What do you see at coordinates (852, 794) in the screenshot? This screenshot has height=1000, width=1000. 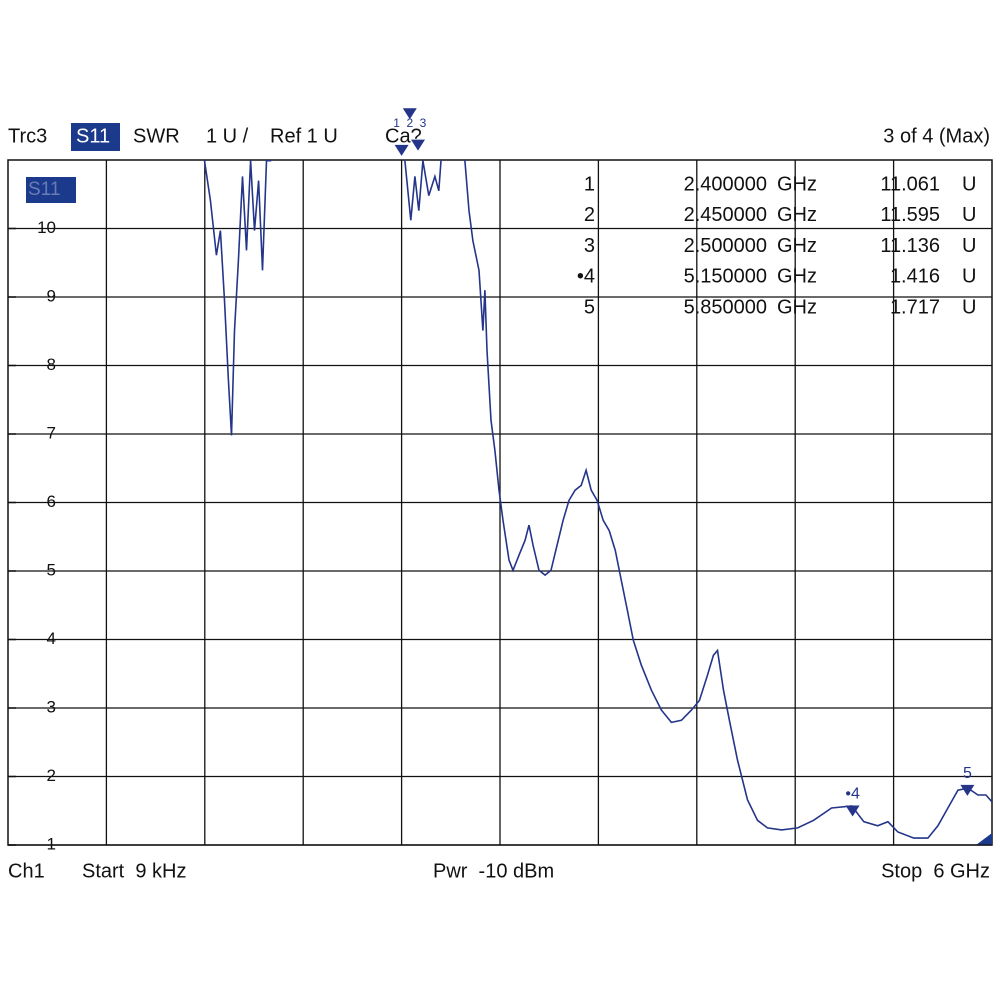 I see `marker-number: •4` at bounding box center [852, 794].